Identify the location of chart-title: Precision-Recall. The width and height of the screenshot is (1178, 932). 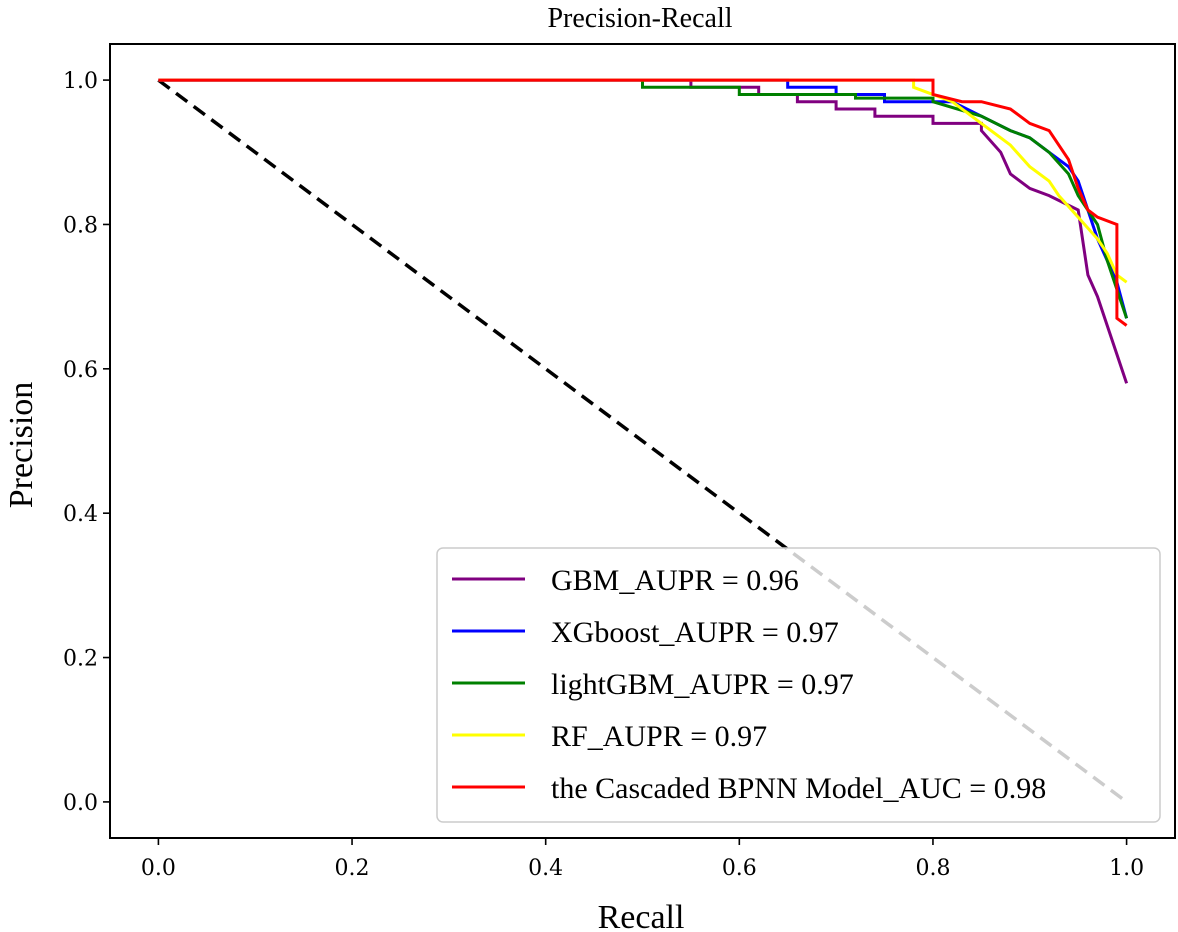
(639, 18).